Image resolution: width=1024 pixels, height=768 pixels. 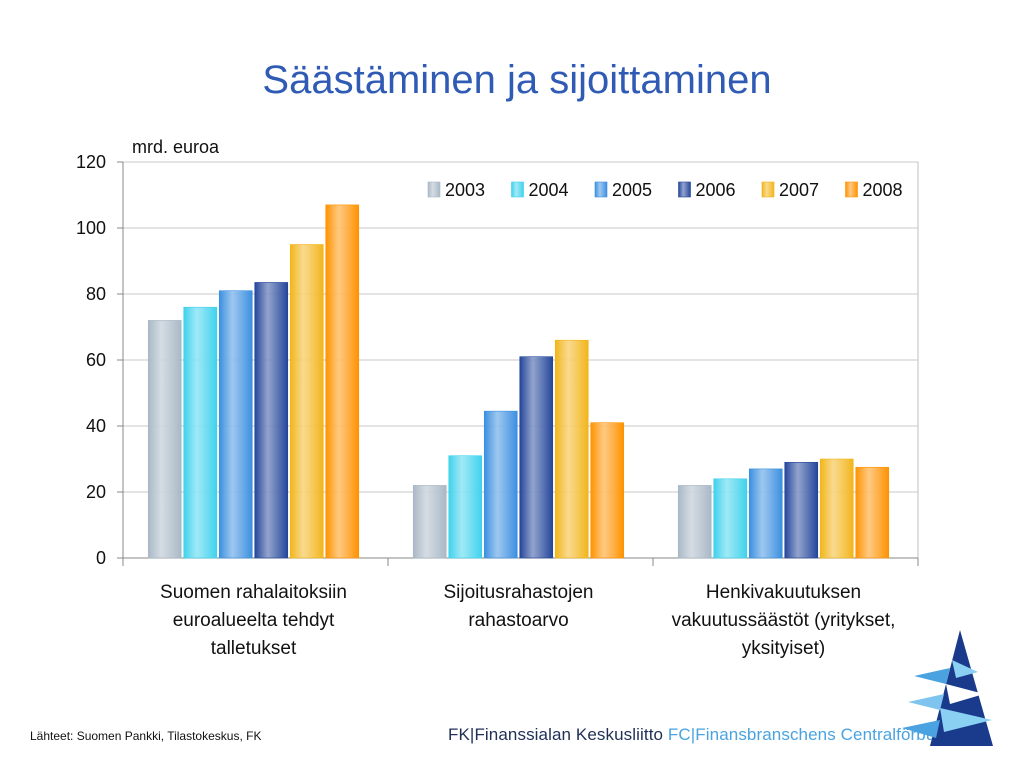 What do you see at coordinates (851, 189) in the screenshot?
I see `legend-swatch-2008` at bounding box center [851, 189].